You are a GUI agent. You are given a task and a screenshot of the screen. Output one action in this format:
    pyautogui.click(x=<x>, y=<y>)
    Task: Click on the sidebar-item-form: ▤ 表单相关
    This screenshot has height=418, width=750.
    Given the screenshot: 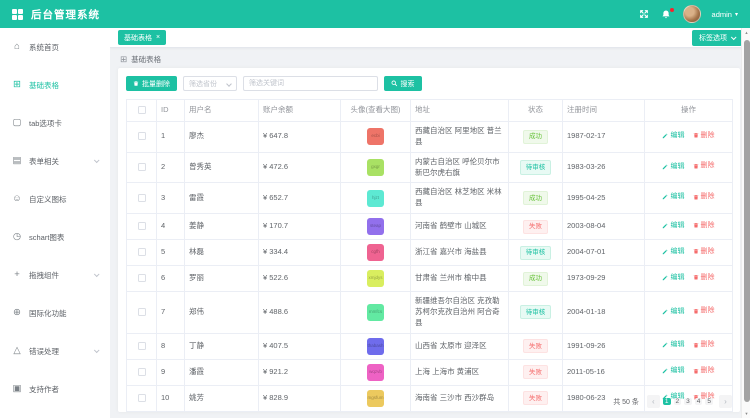 What is the action you would take?
    pyautogui.click(x=55, y=161)
    